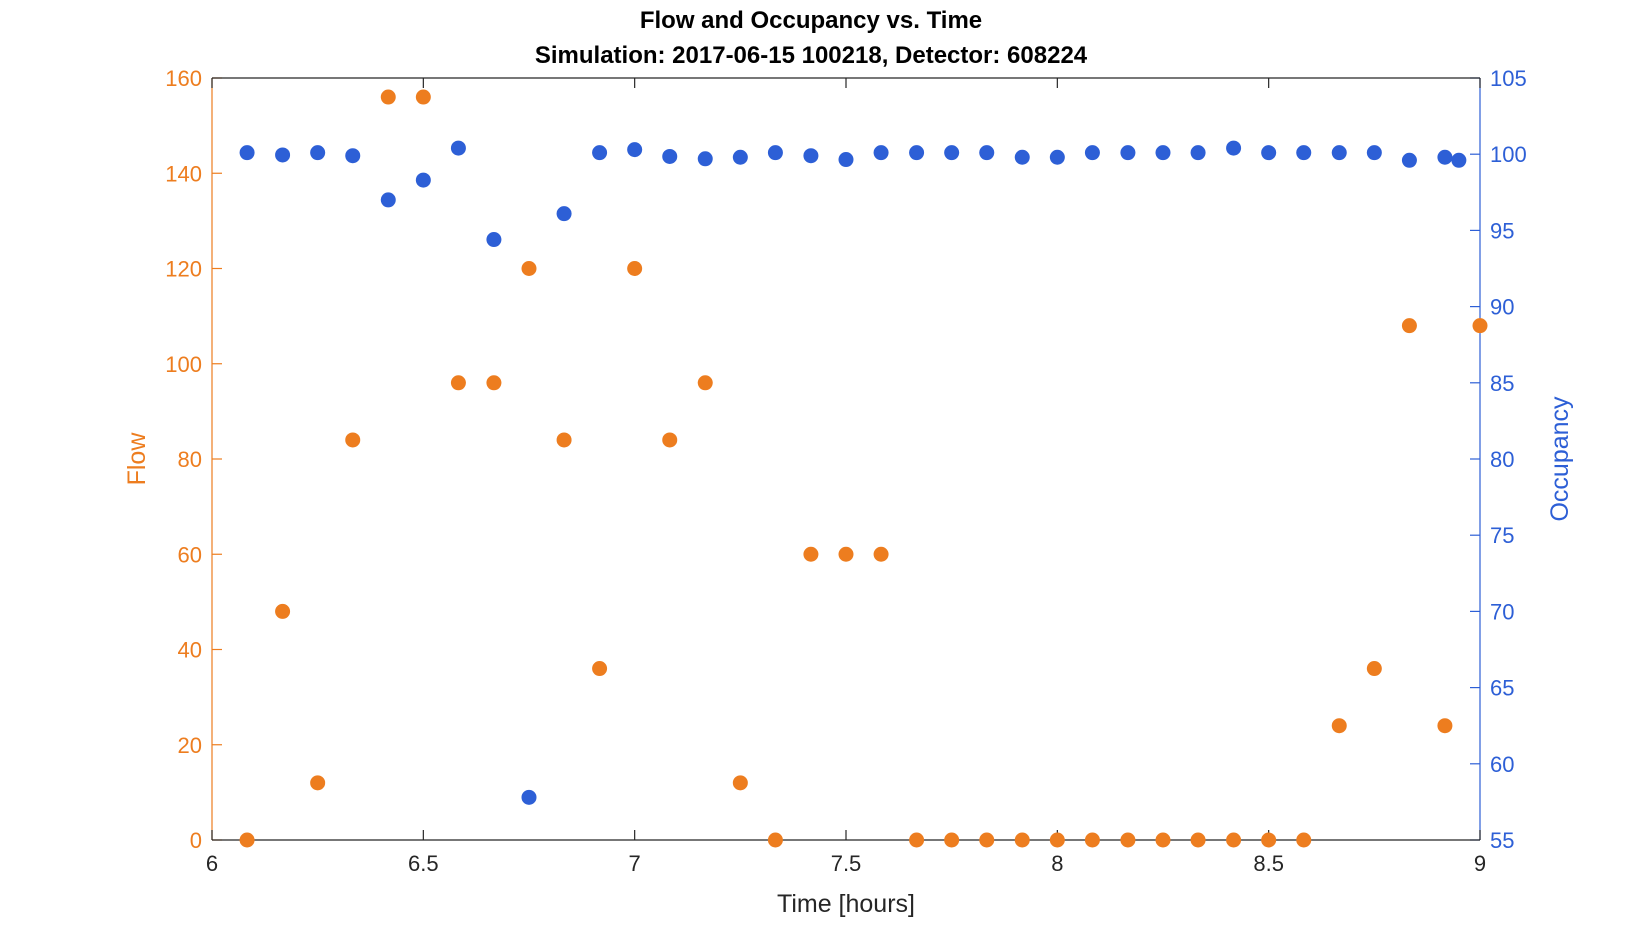 The width and height of the screenshot is (1625, 938). What do you see at coordinates (635, 863) in the screenshot?
I see `x-tick-label: 7` at bounding box center [635, 863].